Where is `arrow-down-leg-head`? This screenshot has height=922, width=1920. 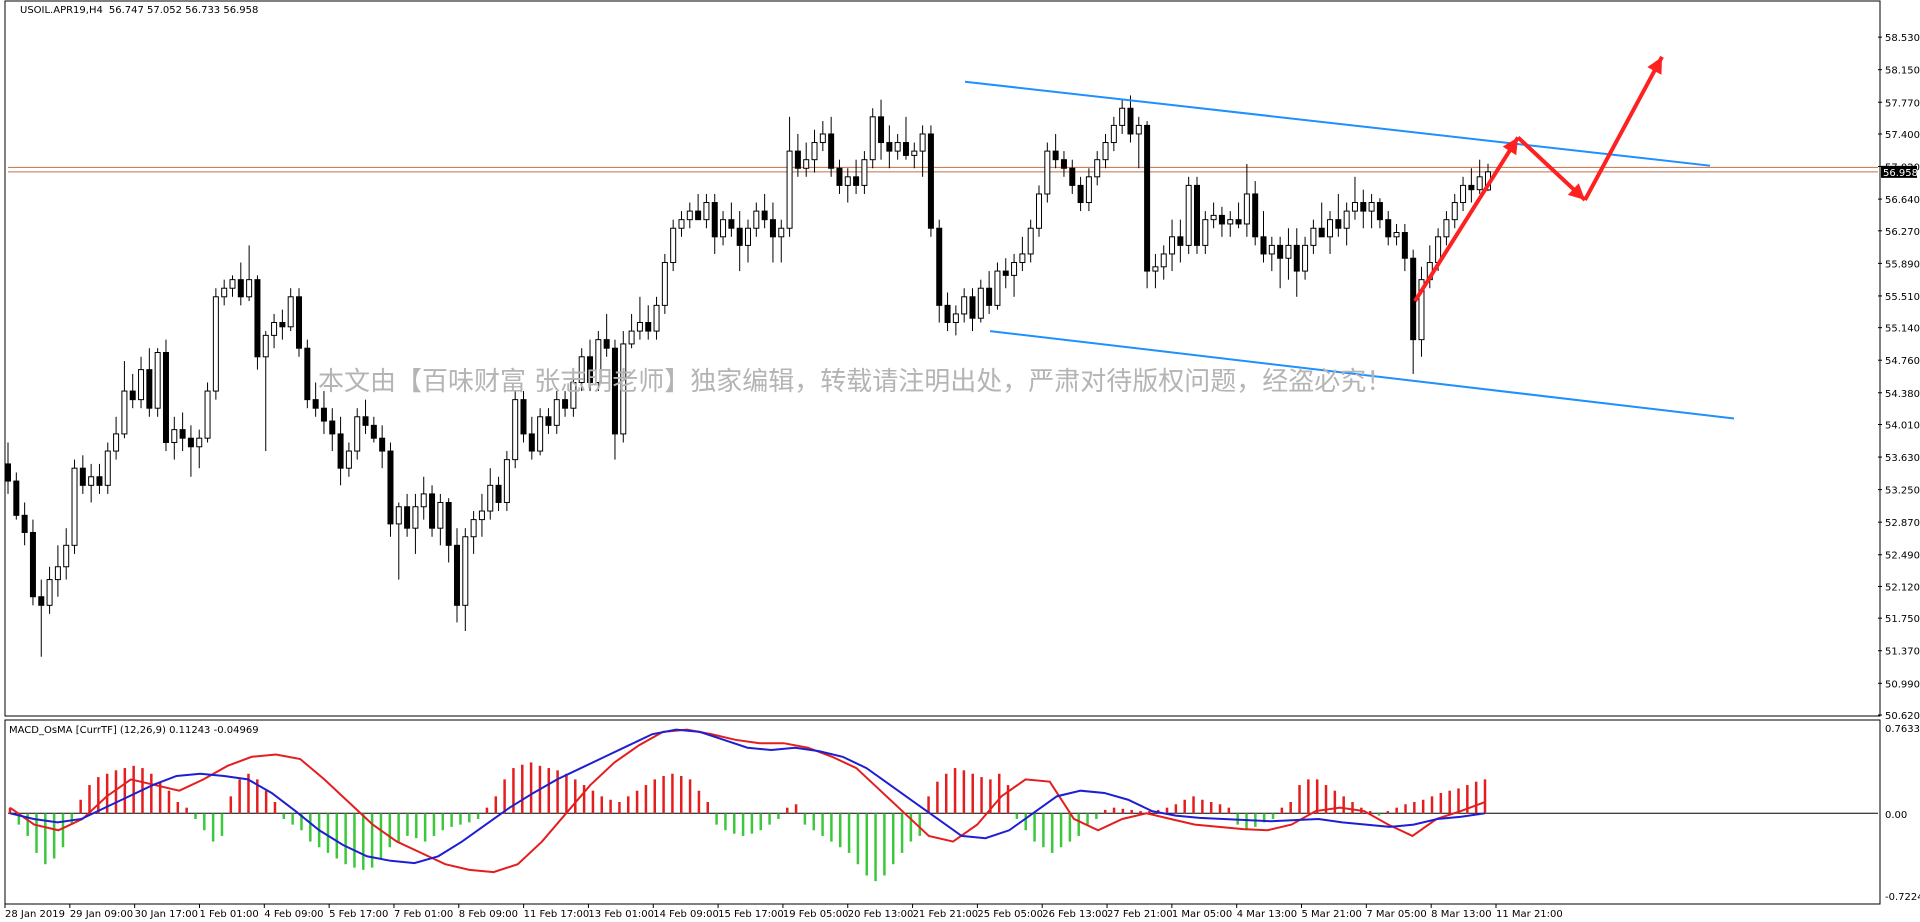
arrow-down-leg-head is located at coordinates (1576, 191).